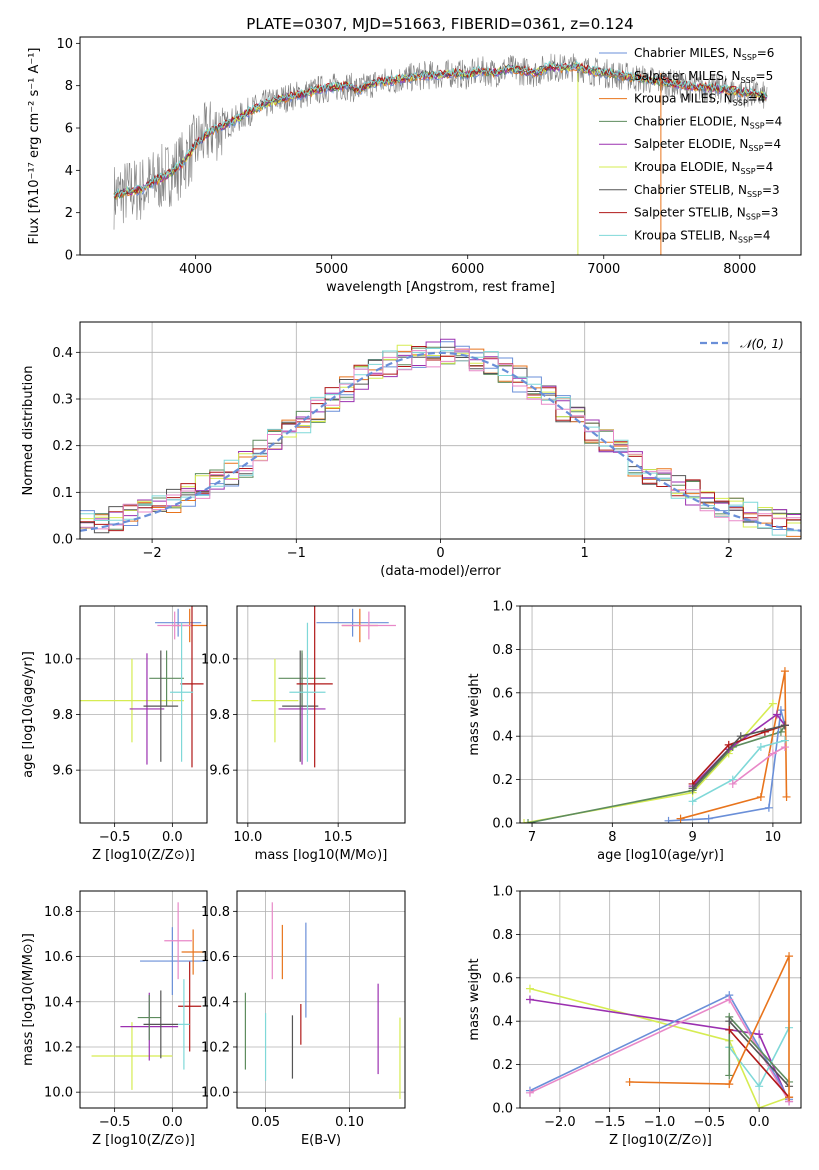 The image size is (819, 1170). I want to click on legend-entry: 𝒩(0, 1), so click(762, 344).